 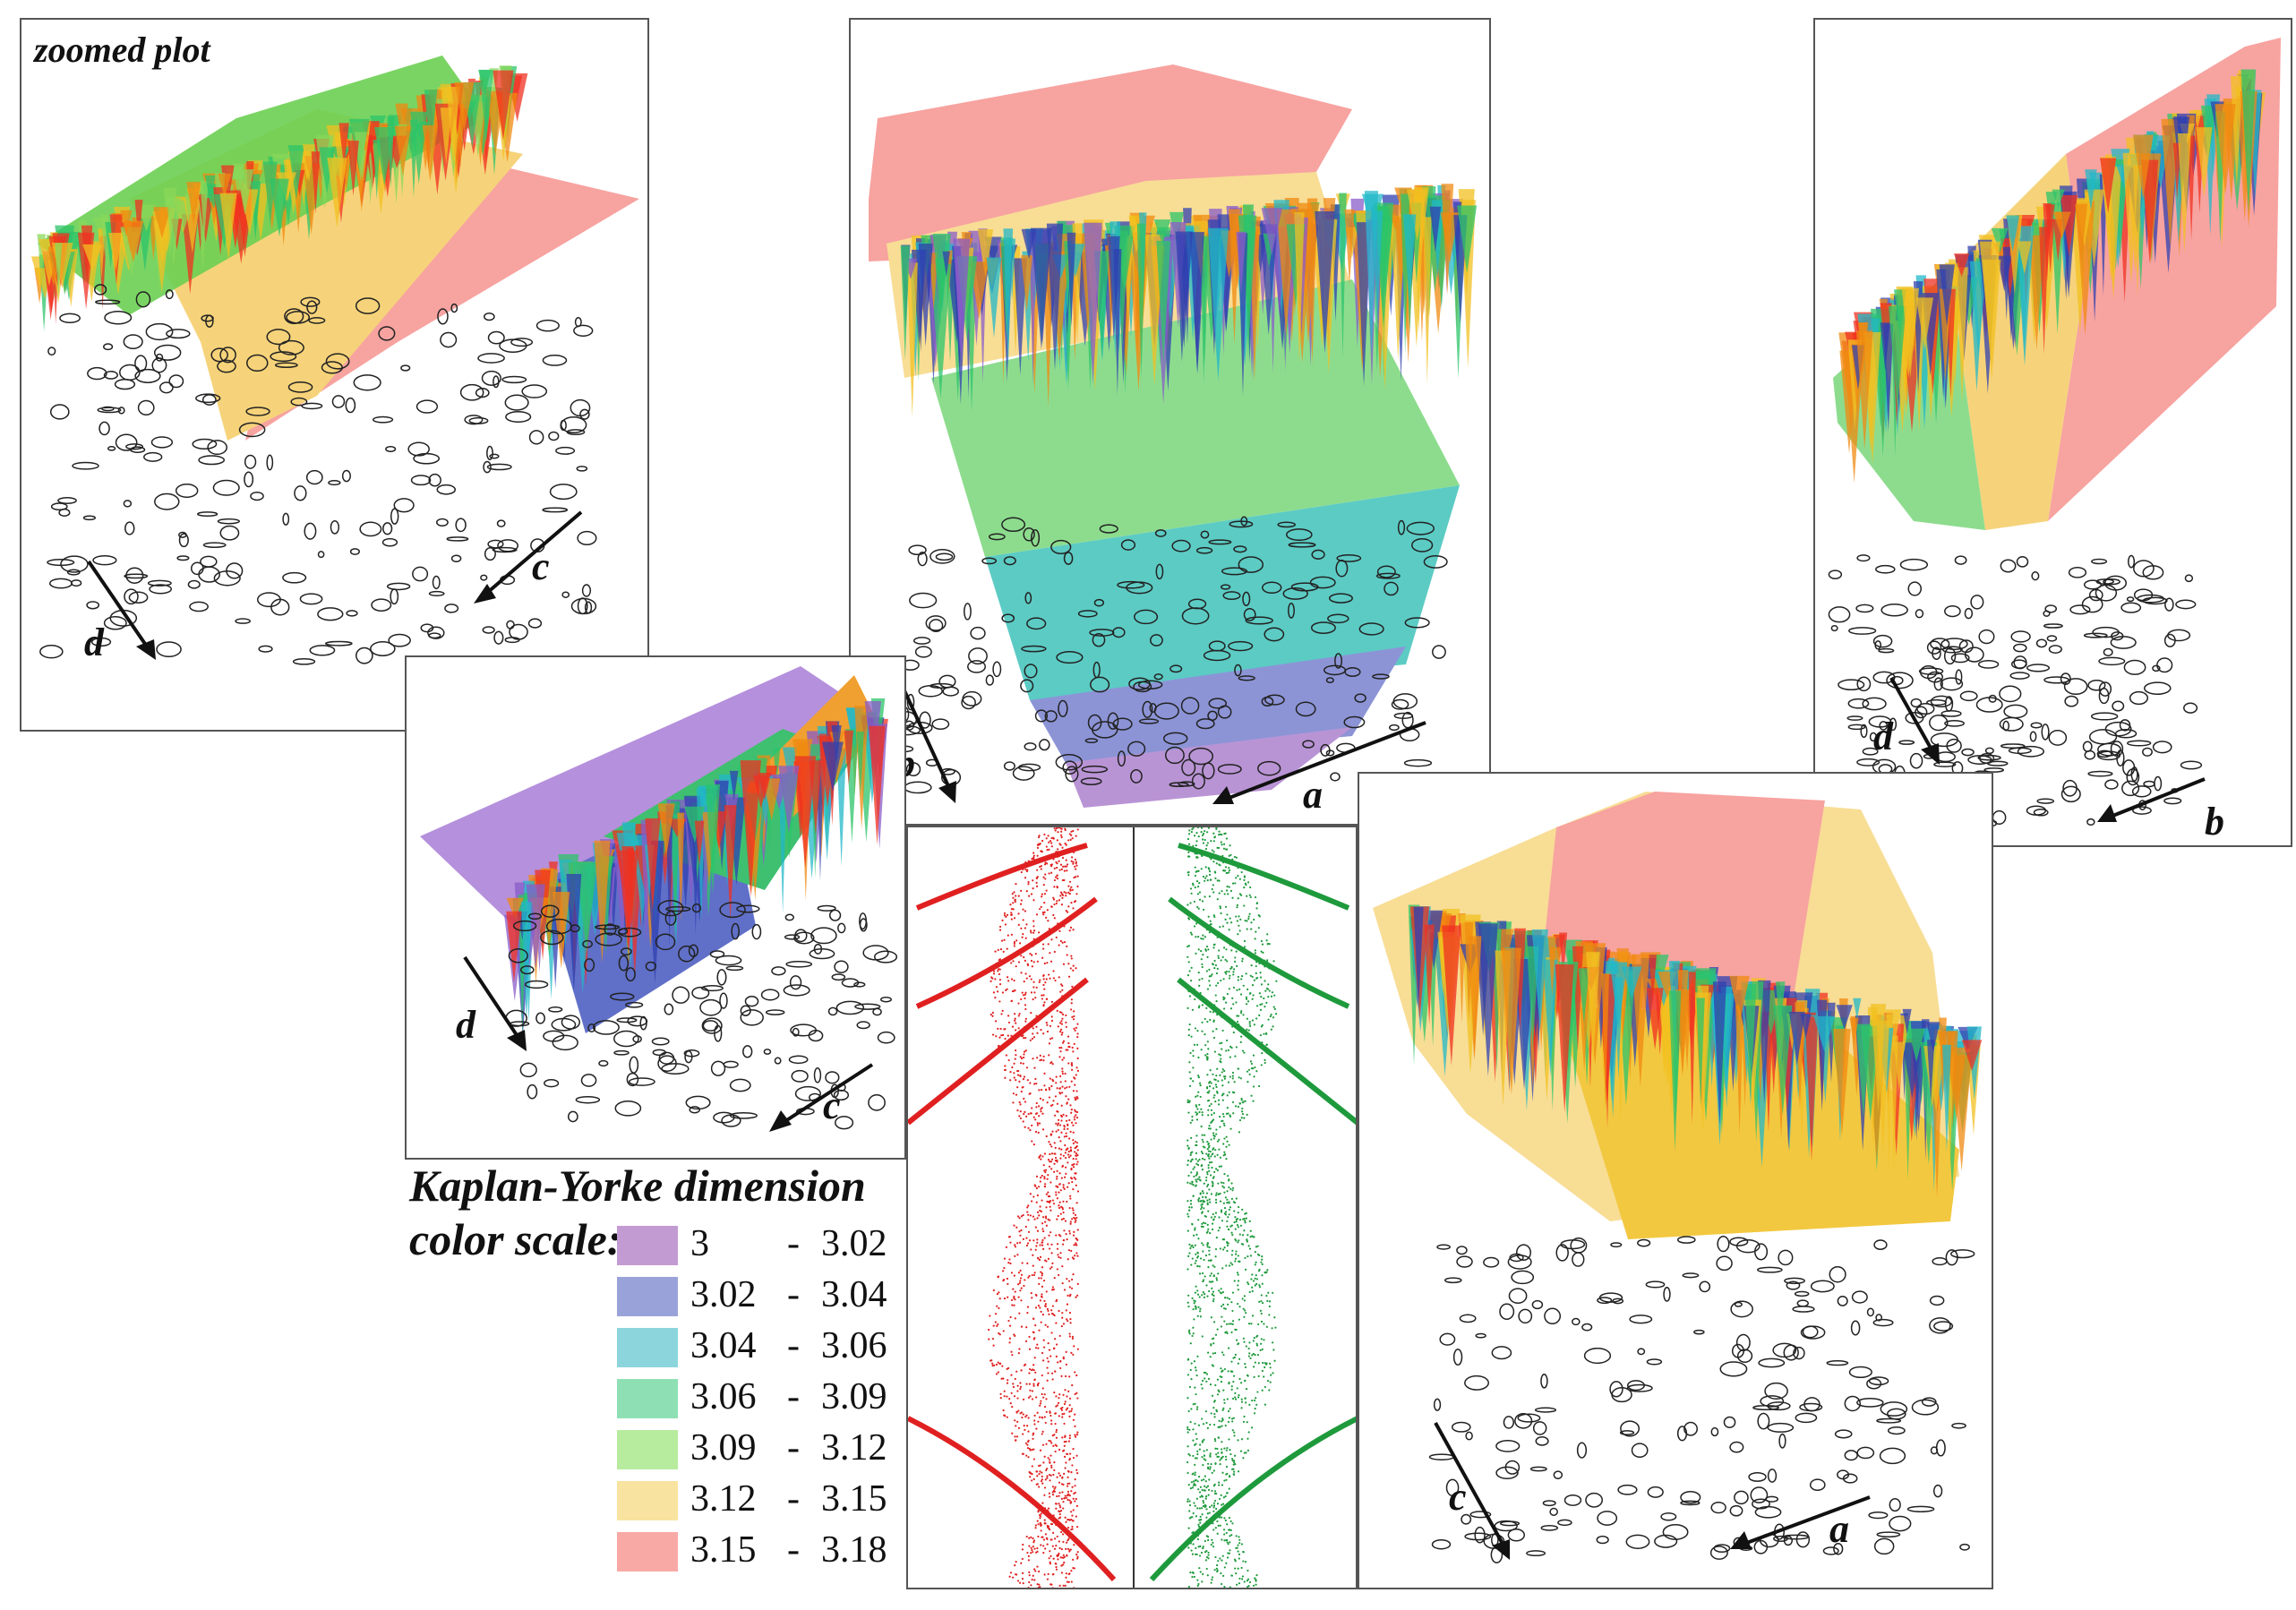 What do you see at coordinates (1111, 162) in the screenshot?
I see `surface-red-region` at bounding box center [1111, 162].